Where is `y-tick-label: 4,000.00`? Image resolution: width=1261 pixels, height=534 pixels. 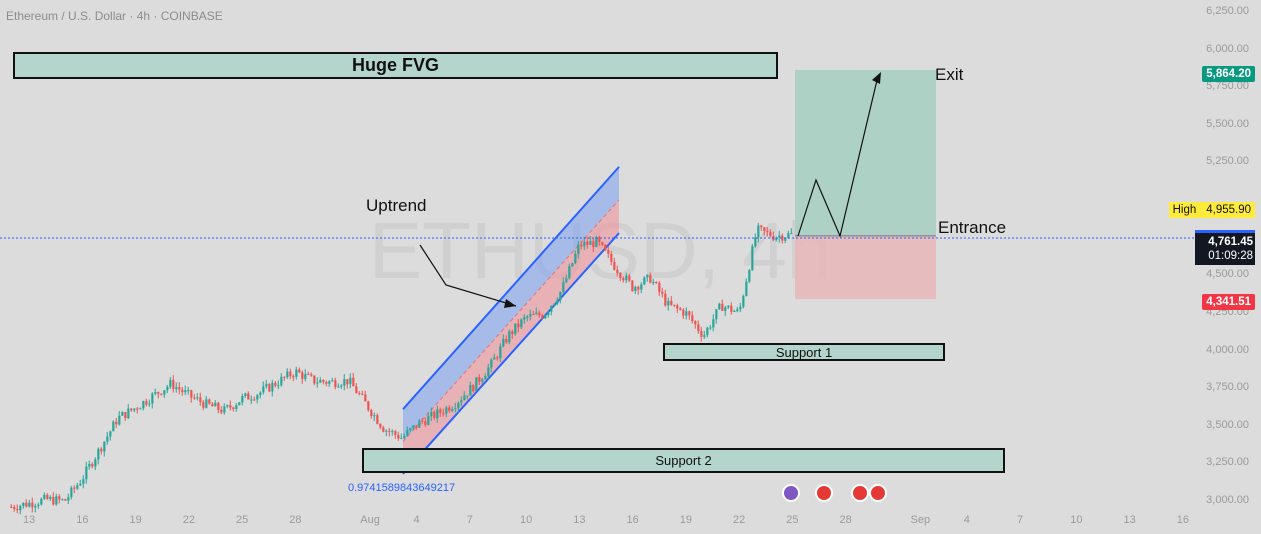 y-tick-label: 4,000.00 is located at coordinates (1227, 349).